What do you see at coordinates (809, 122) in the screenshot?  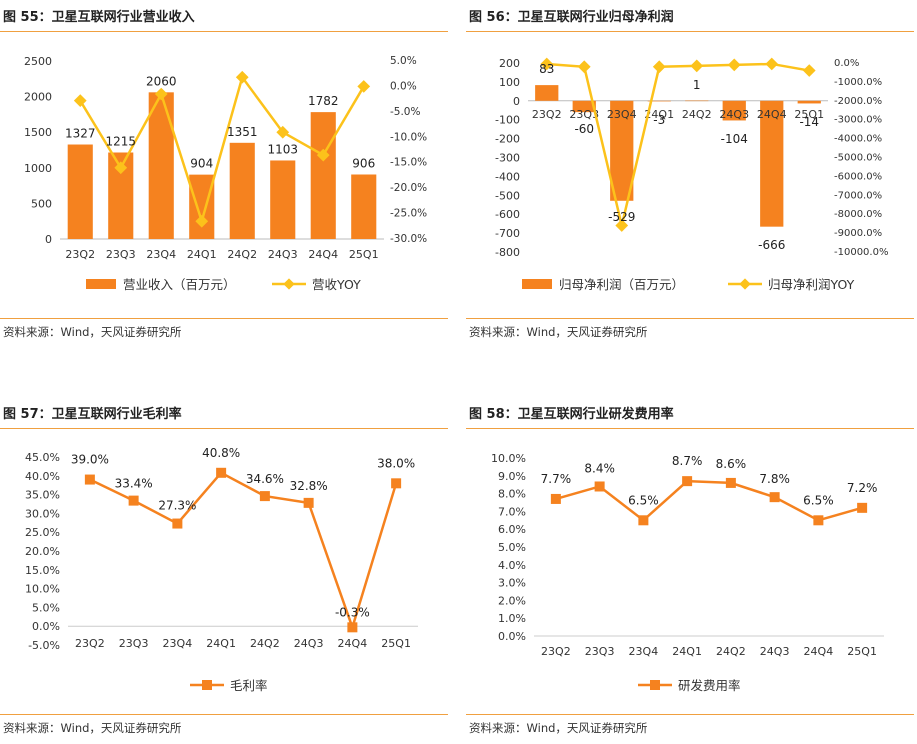 I see `bar-data-label: -14` at bounding box center [809, 122].